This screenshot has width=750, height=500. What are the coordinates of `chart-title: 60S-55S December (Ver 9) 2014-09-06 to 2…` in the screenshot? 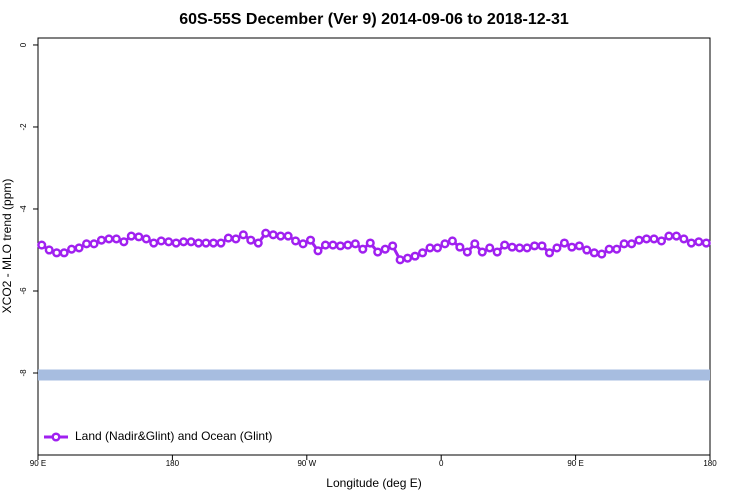 It's located at (374, 19).